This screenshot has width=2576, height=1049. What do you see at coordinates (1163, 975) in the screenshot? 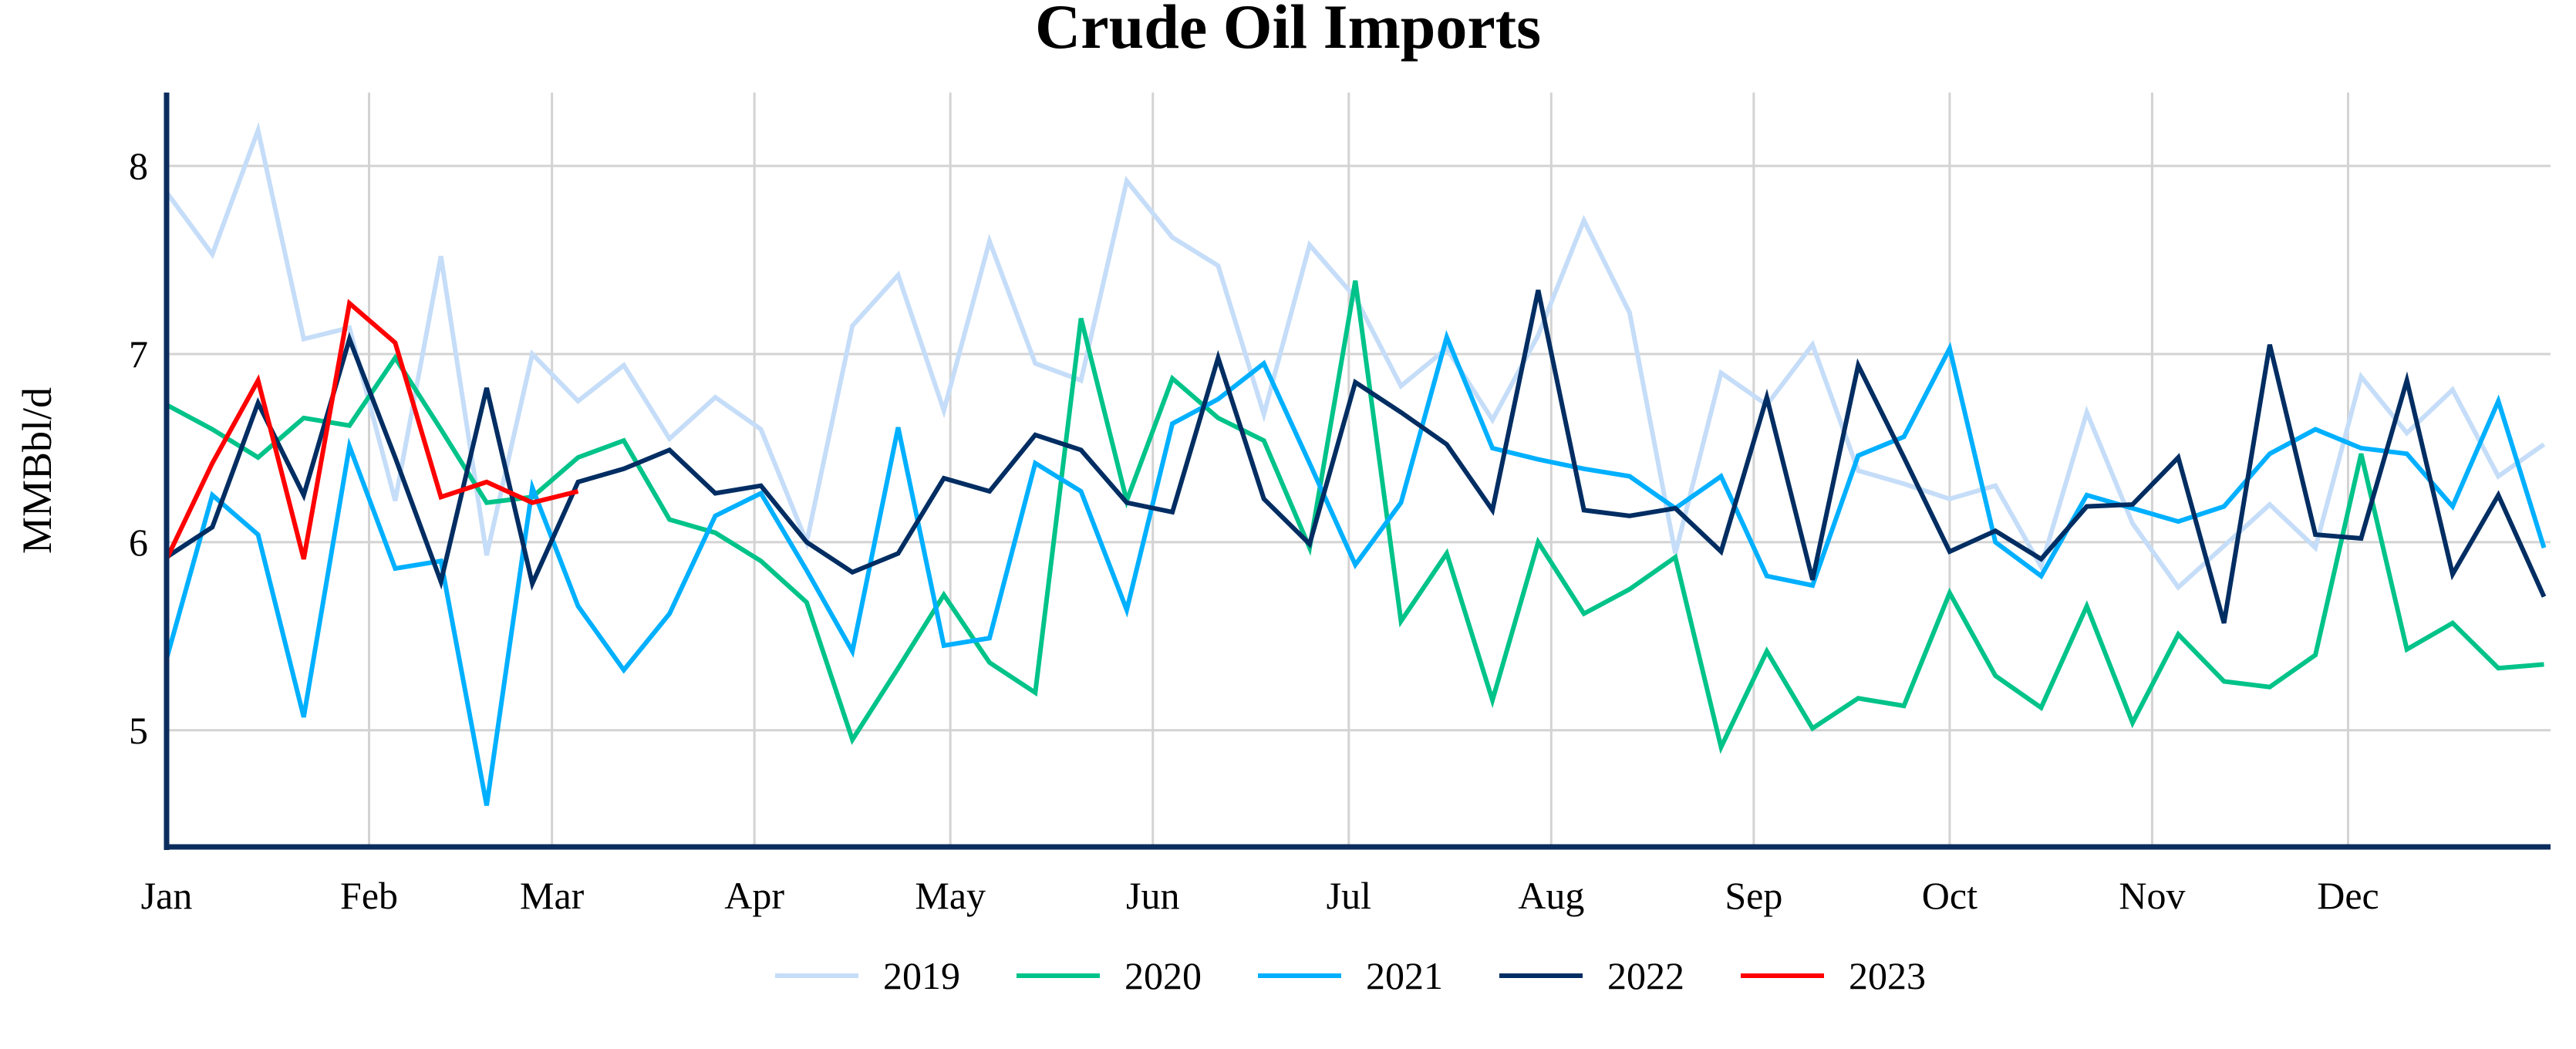
I see `legend-label-2020: 2020` at bounding box center [1163, 975].